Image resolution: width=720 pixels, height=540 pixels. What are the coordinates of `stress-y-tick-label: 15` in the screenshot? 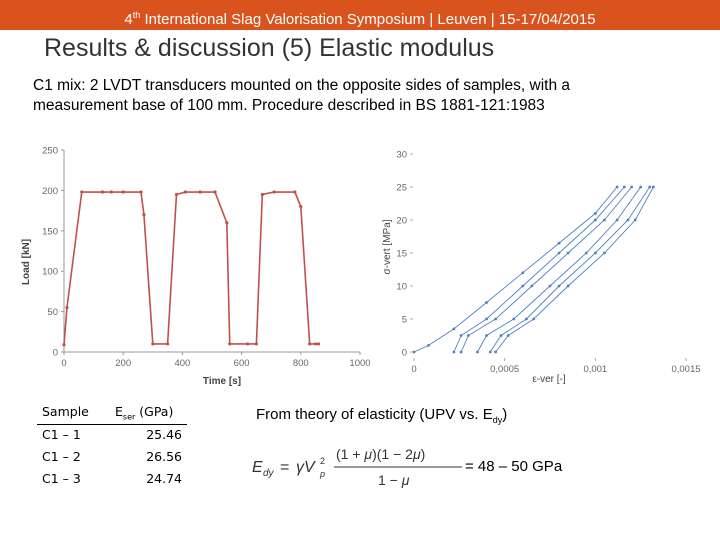 It's located at (401, 254).